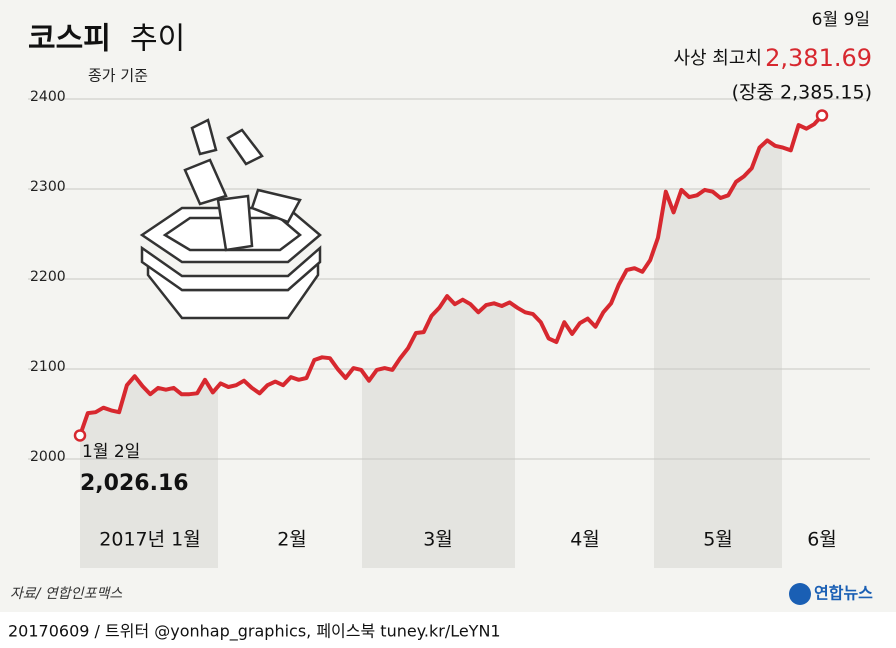 The image size is (896, 648). I want to click on x-tick-label: 2017년 1월, so click(149, 540).